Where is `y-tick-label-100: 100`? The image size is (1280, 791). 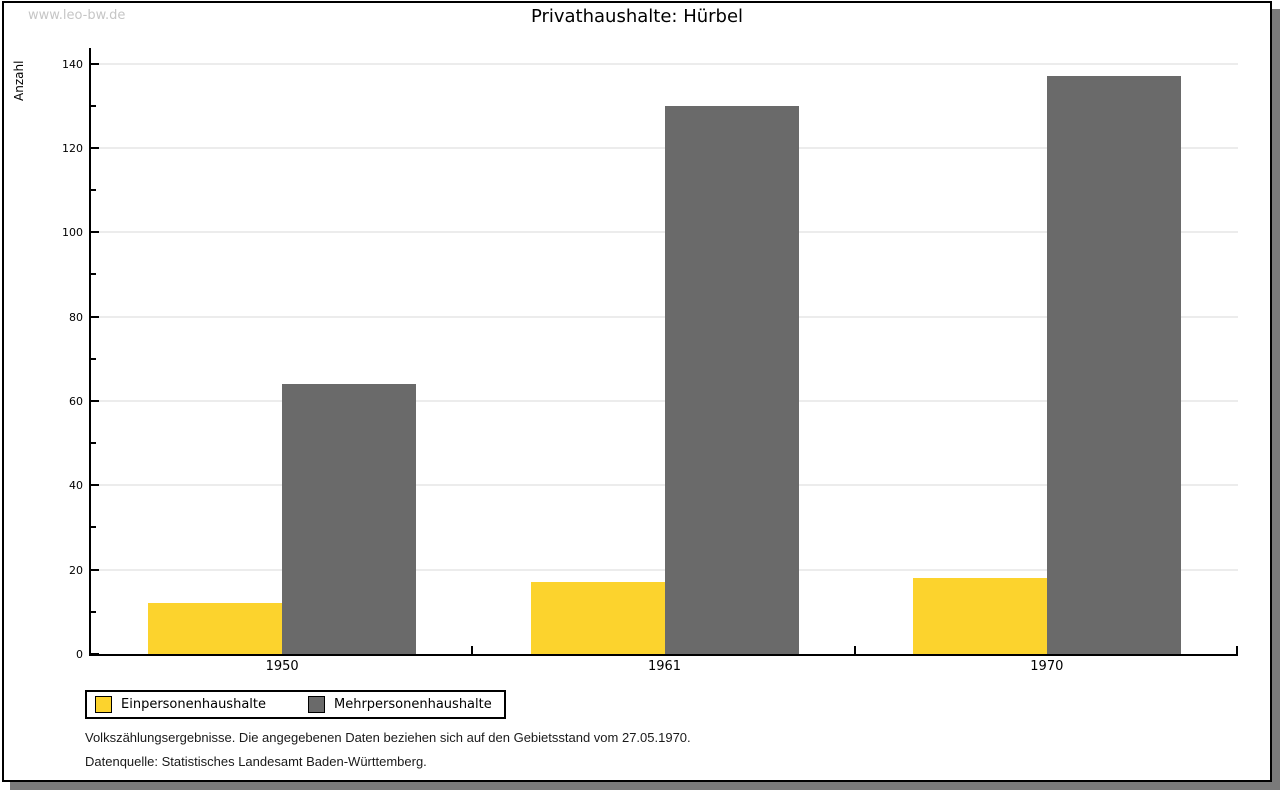
y-tick-label-100: 100 is located at coordinates (72, 233).